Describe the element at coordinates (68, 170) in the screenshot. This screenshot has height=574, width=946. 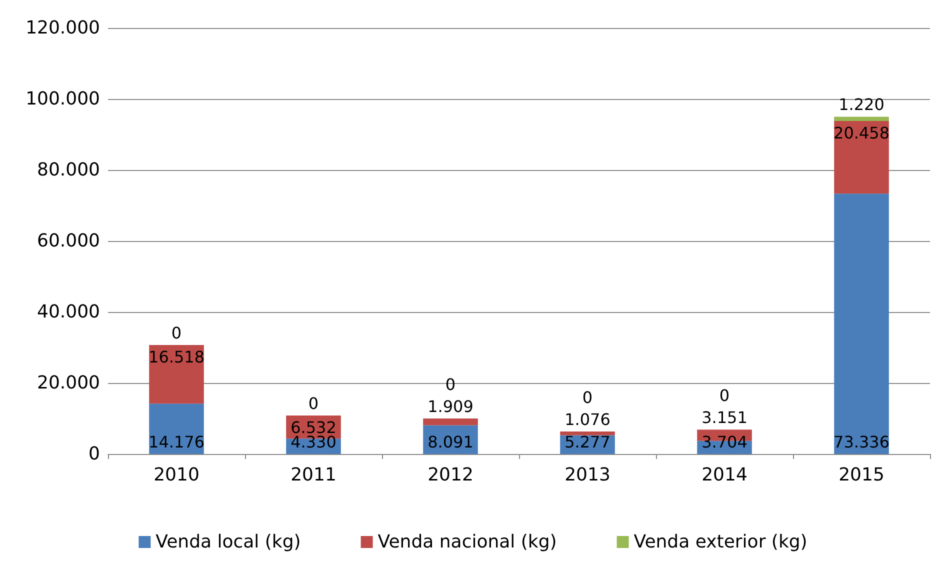
I see `y-tick-label: 80.000` at that location.